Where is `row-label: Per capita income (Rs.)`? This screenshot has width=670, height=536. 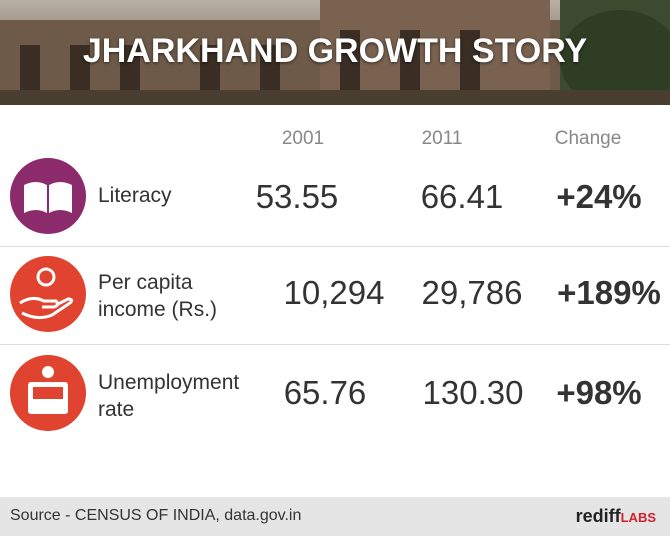 row-label: Per capita income (Rs.) is located at coordinates (158, 296).